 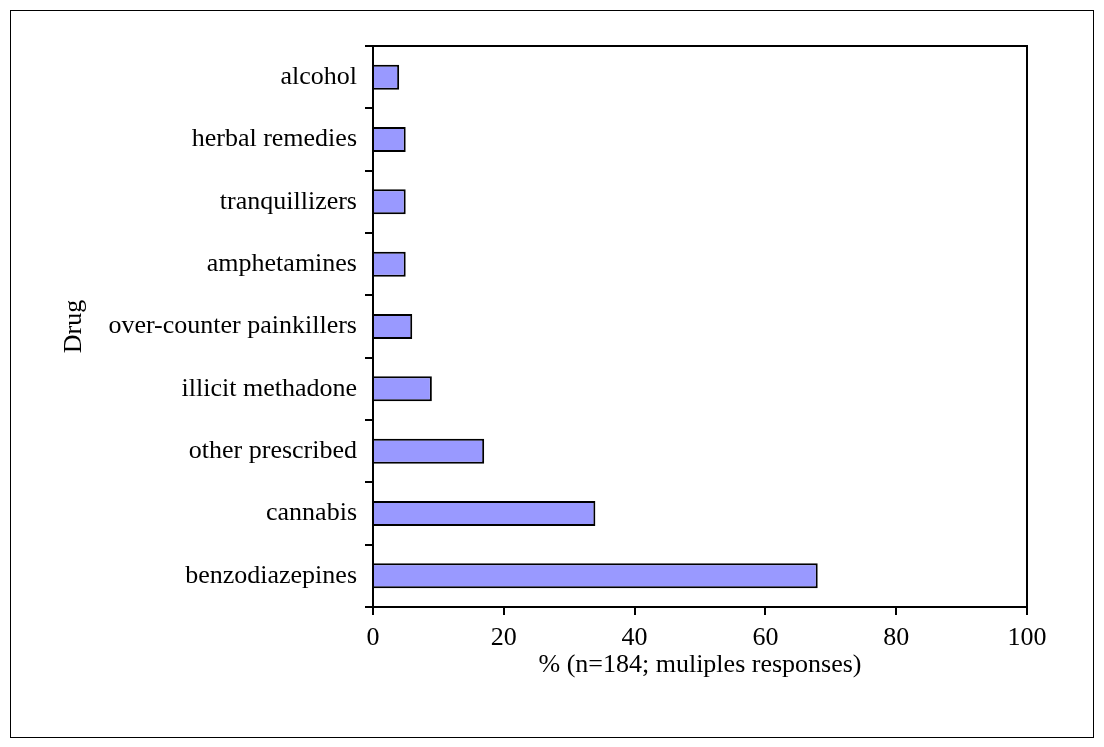 I want to click on y-tick-label: amphetamines, so click(x=281, y=262).